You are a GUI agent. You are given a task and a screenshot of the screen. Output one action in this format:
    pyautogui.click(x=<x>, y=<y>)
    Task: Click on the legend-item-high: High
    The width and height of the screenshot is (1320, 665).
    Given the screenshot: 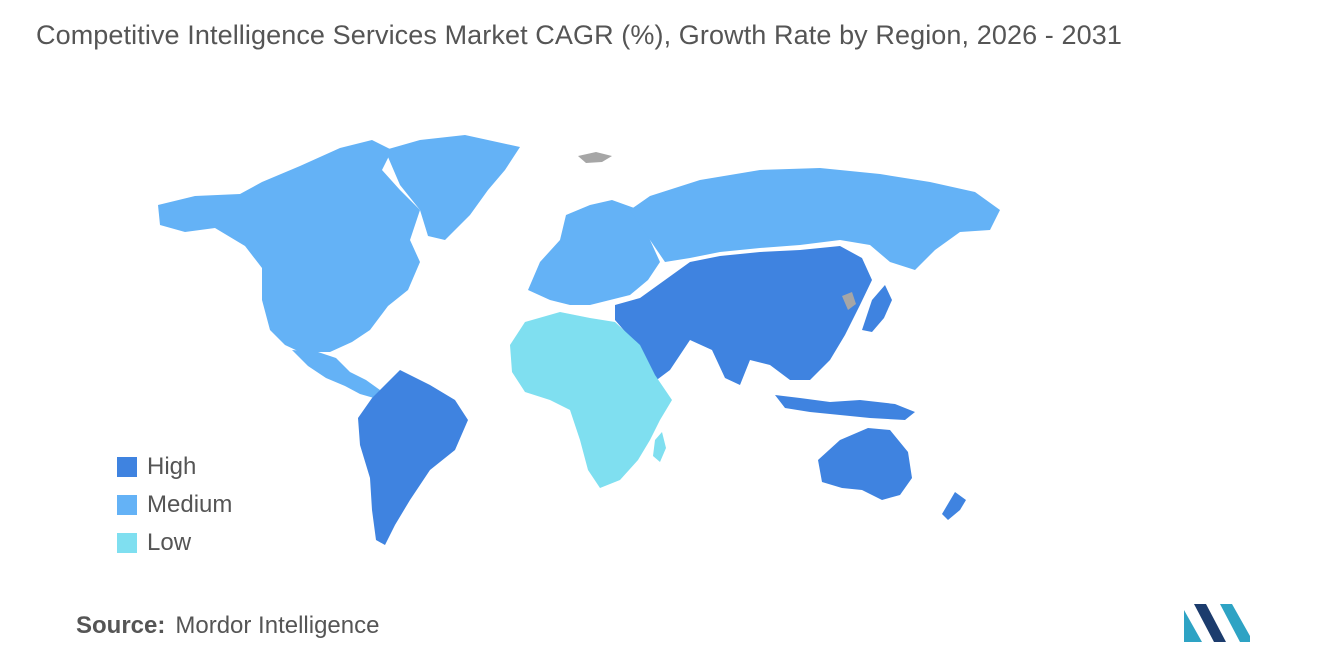 What is the action you would take?
    pyautogui.click(x=174, y=467)
    